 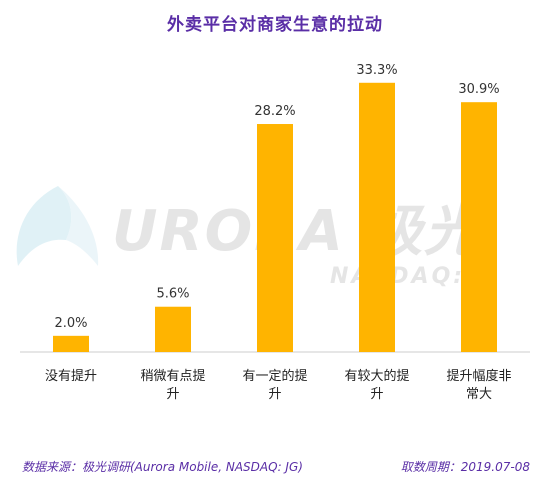 I want to click on category-label-line: 没有提升, so click(x=70, y=376).